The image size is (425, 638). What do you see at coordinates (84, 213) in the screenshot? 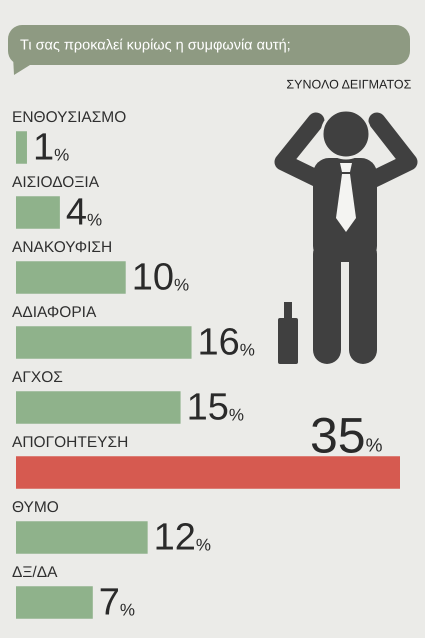
I see `data-label: 4%` at bounding box center [84, 213].